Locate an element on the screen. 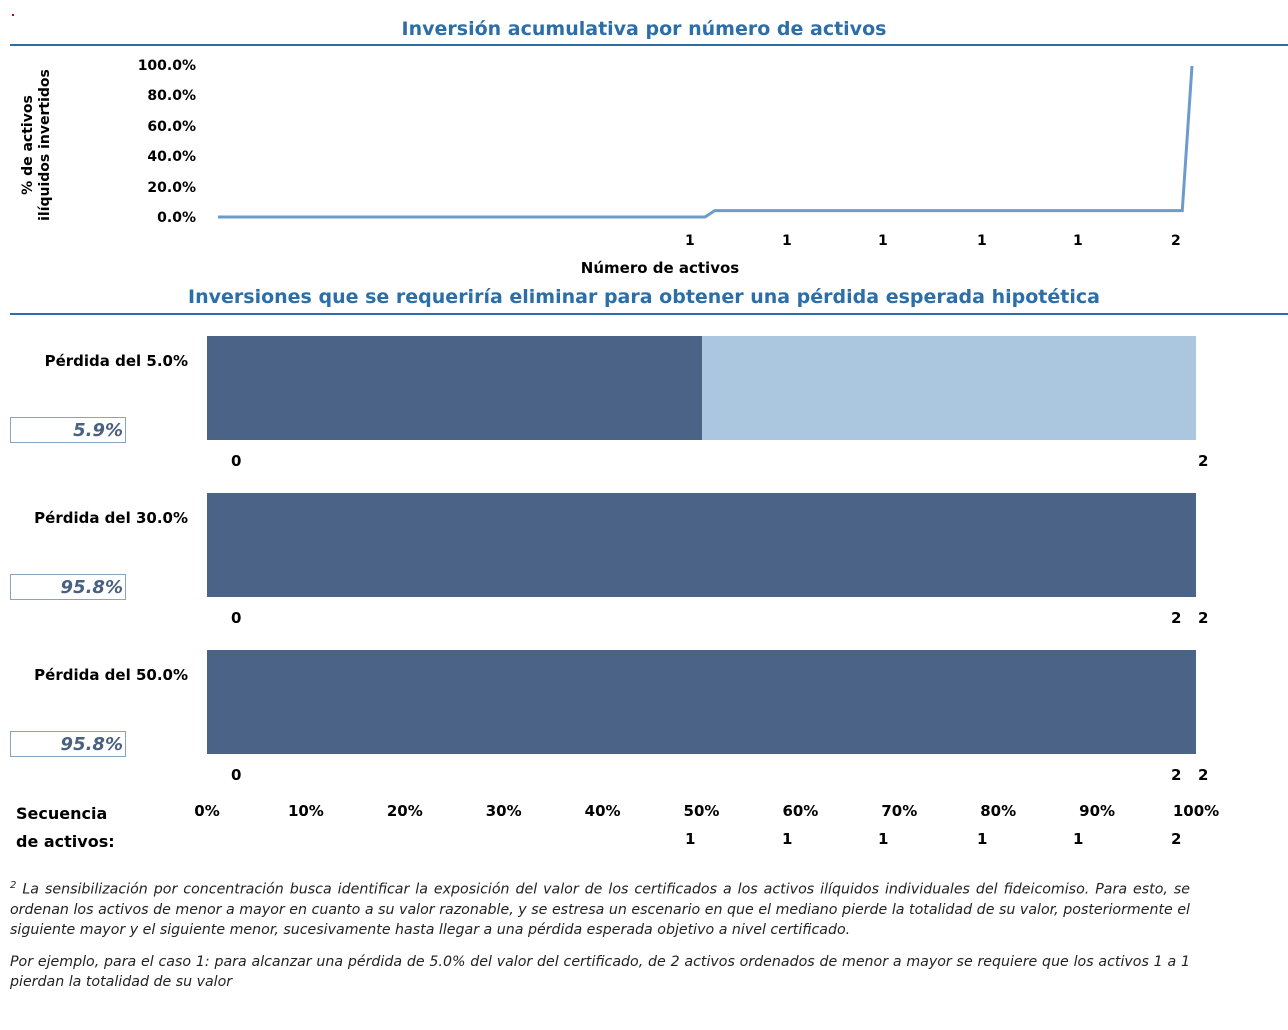 This screenshot has height=1030, width=1288. row-end-label-2-1: 2 is located at coordinates (1203, 775).